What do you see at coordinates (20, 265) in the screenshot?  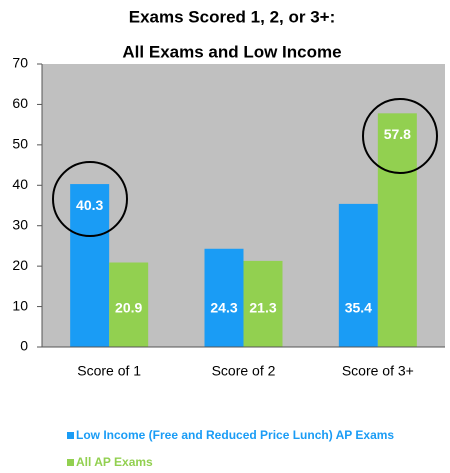 I see `y-tick-label: 20` at bounding box center [20, 265].